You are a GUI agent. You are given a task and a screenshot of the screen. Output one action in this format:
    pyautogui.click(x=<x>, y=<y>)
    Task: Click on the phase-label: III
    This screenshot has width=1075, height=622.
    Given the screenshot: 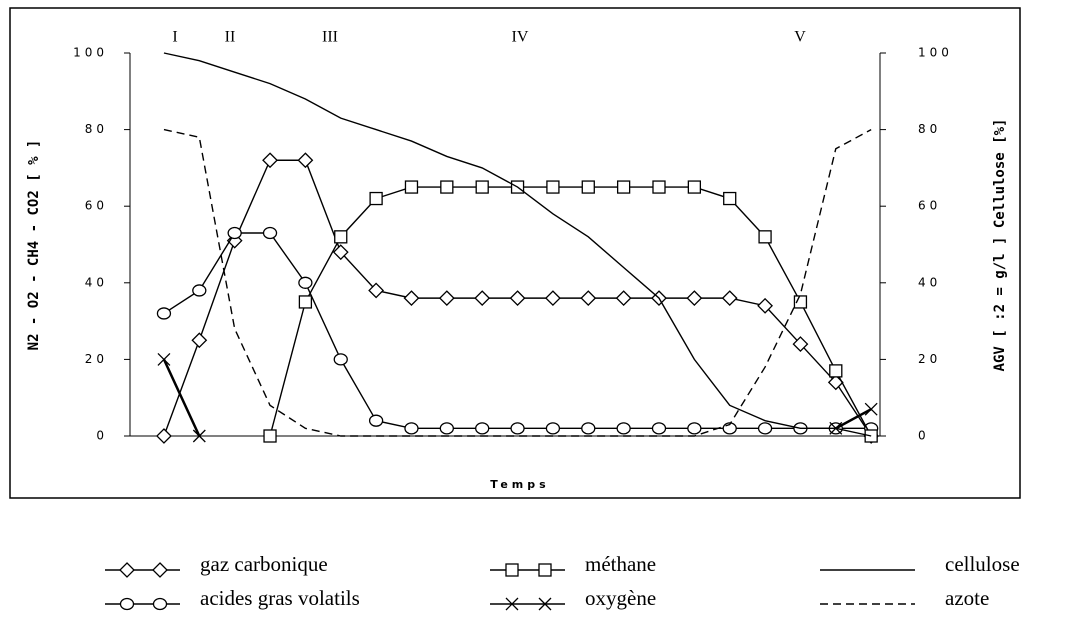 What is the action you would take?
    pyautogui.click(x=330, y=37)
    